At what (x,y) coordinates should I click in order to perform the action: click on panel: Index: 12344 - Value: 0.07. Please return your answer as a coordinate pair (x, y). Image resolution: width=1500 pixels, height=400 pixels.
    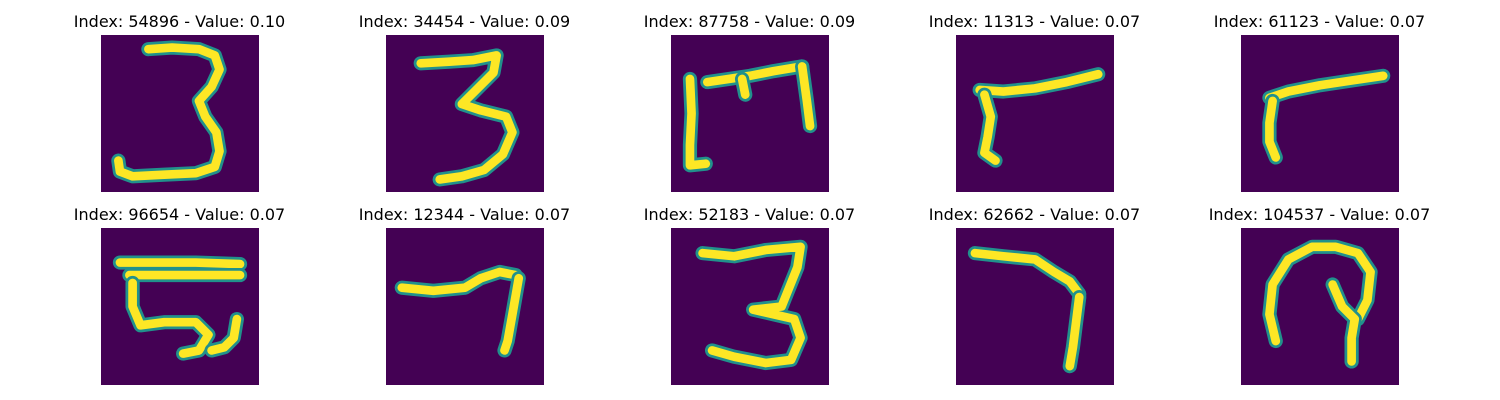
    Looking at the image, I should click on (464, 289).